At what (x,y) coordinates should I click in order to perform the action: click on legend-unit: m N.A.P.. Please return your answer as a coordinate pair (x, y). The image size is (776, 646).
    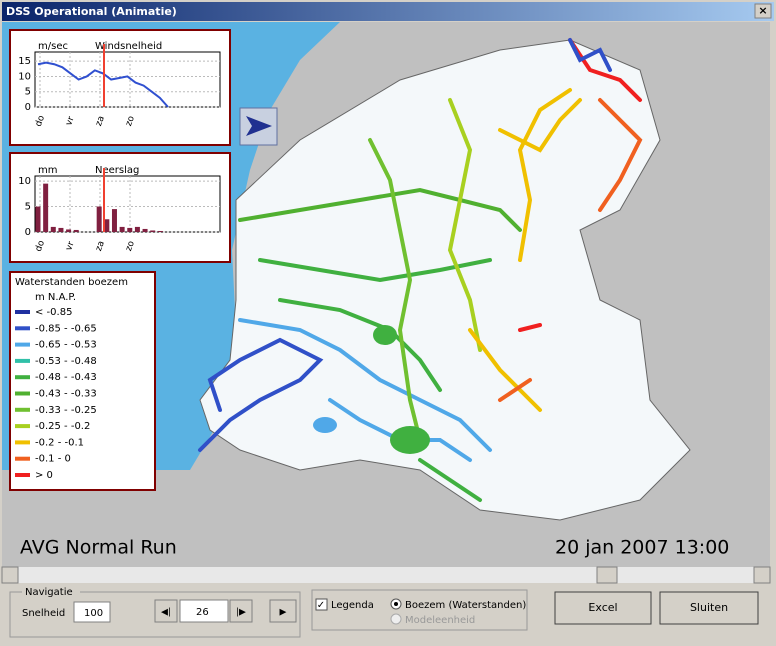
    Looking at the image, I should click on (55, 297).